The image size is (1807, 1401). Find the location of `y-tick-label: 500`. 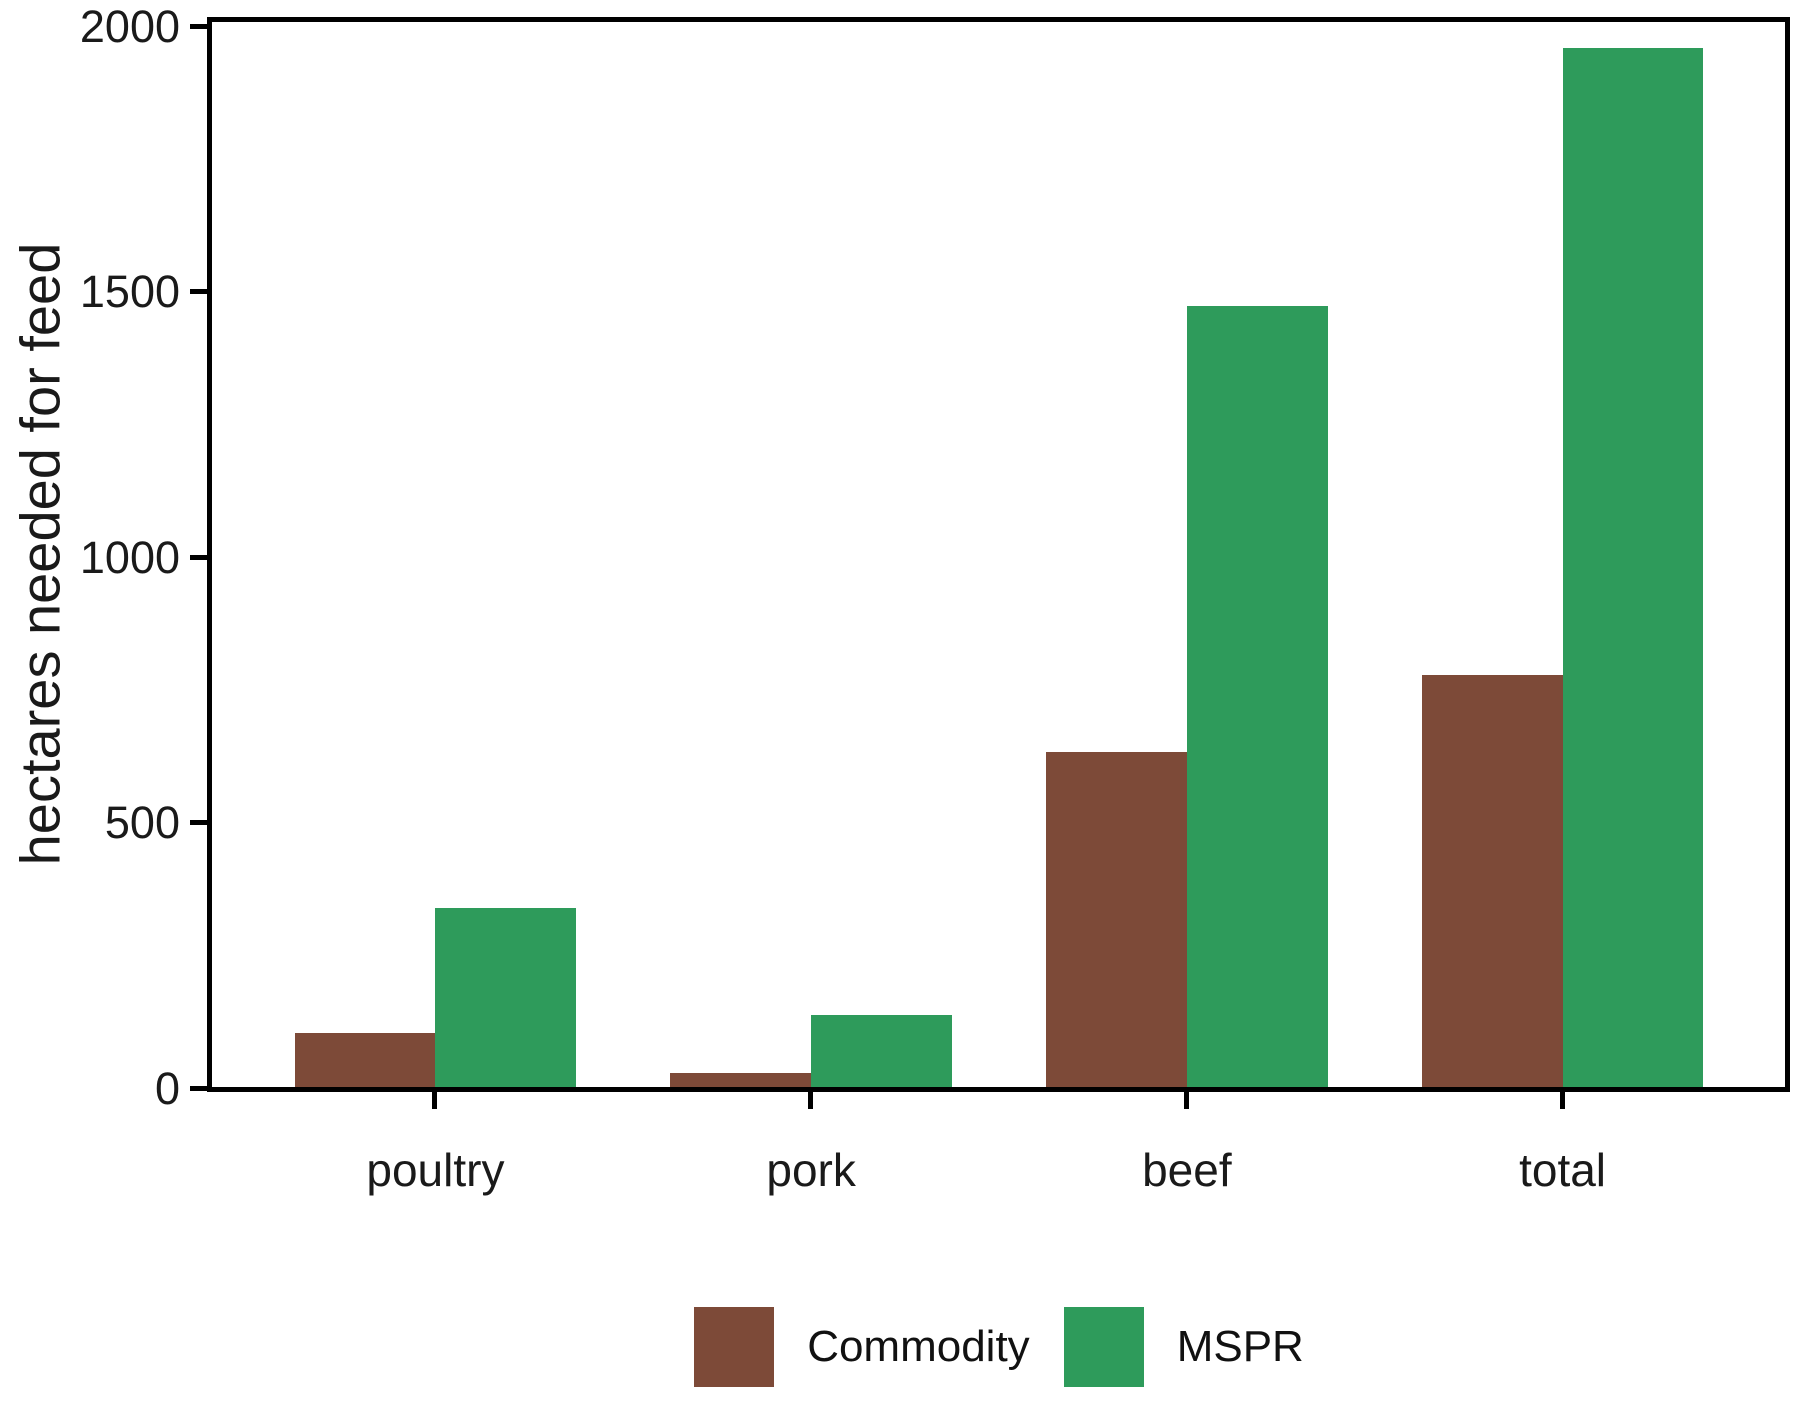

y-tick-label: 500 is located at coordinates (142, 823).